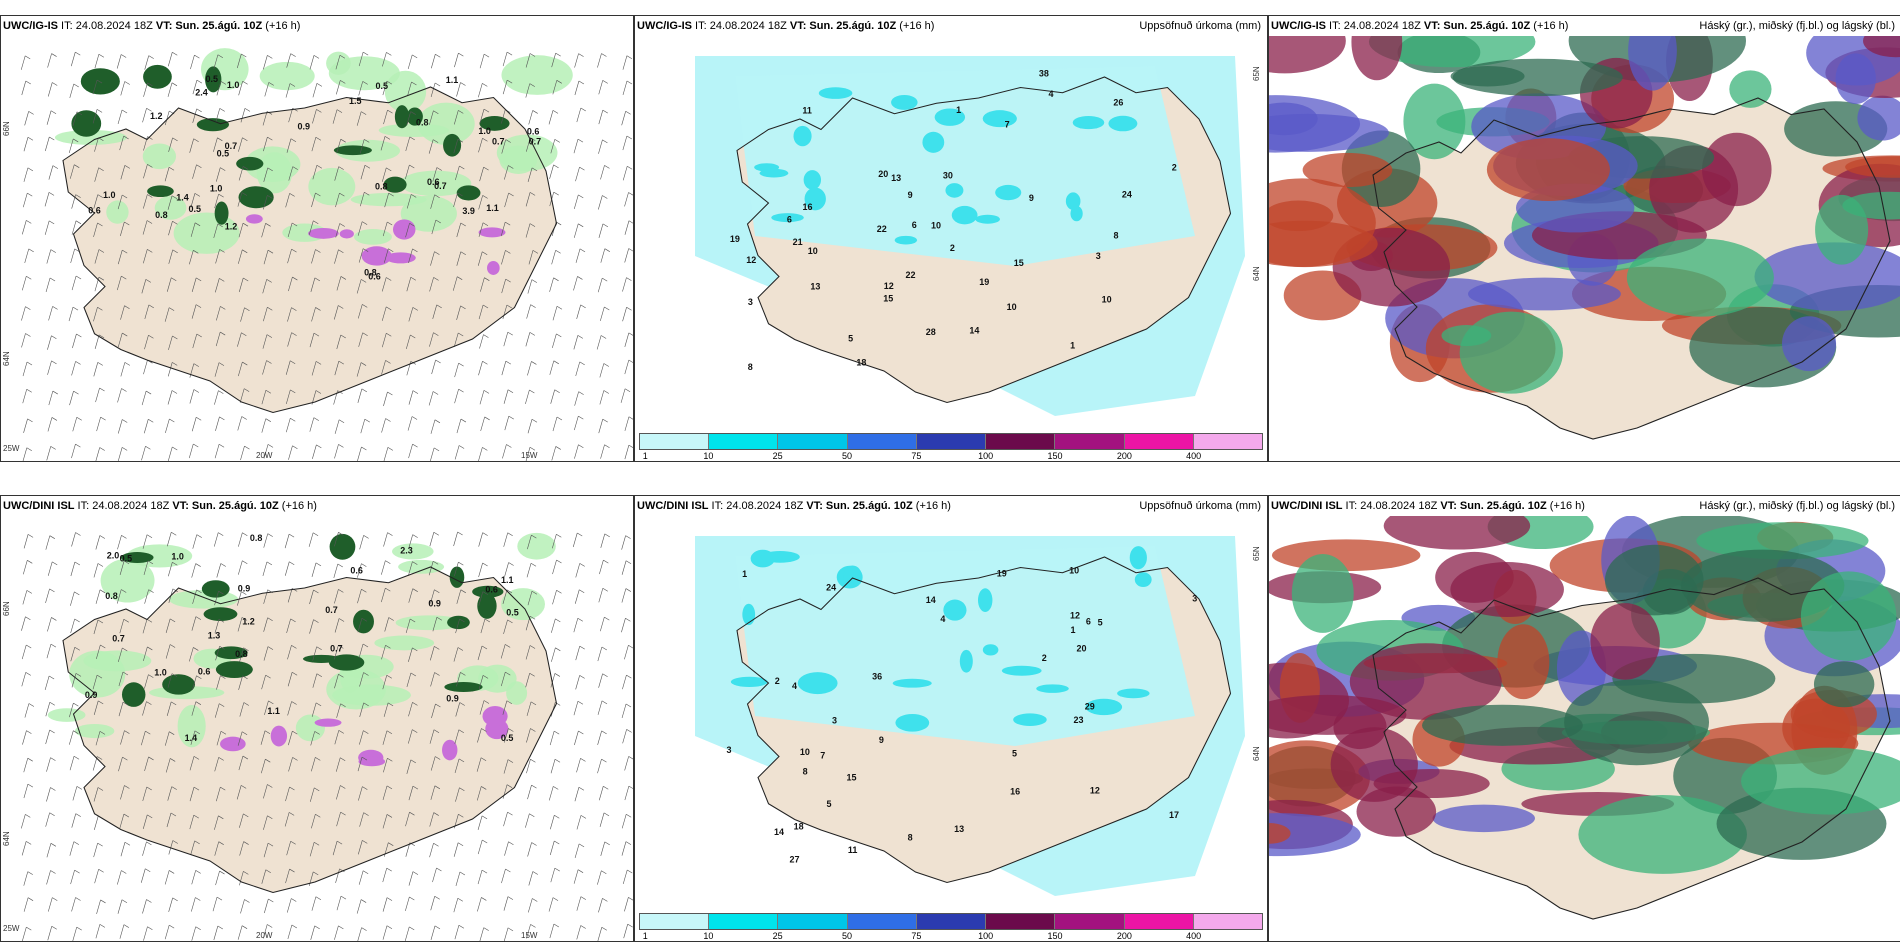  What do you see at coordinates (1078, 720) in the screenshot?
I see `precip-value-label: 23` at bounding box center [1078, 720].